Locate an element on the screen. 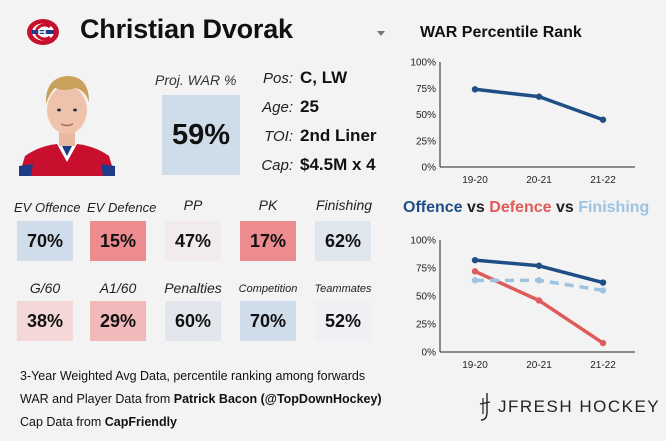 This screenshot has height=441, width=666. brand-name: JFRESH HOCKEY is located at coordinates (579, 406).